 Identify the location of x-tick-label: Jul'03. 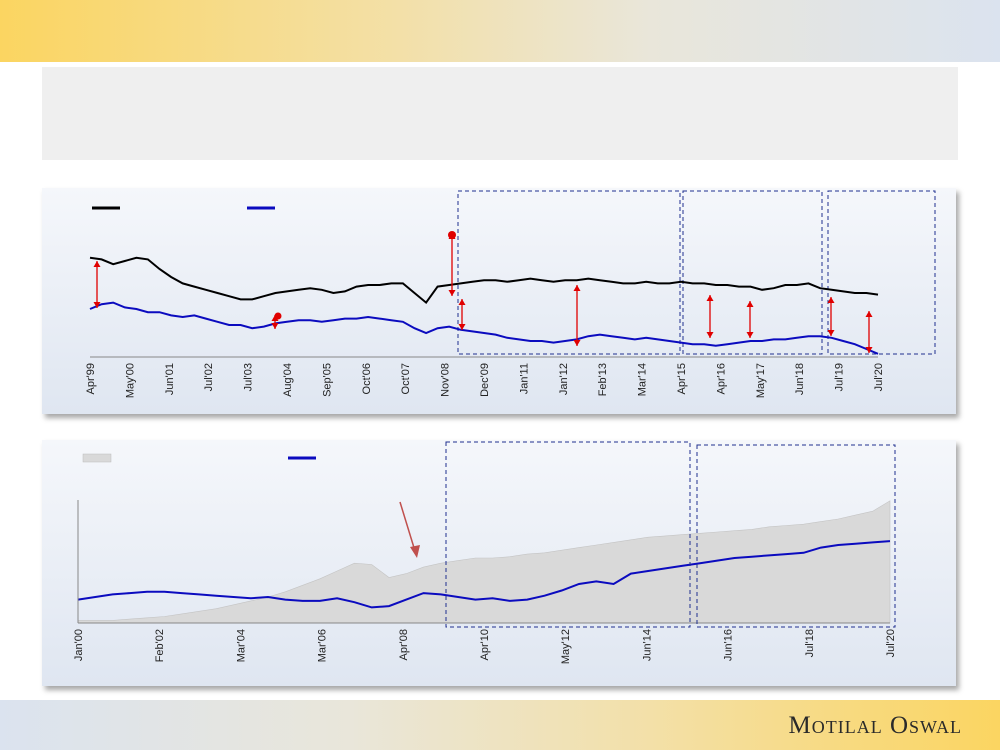
(249, 377).